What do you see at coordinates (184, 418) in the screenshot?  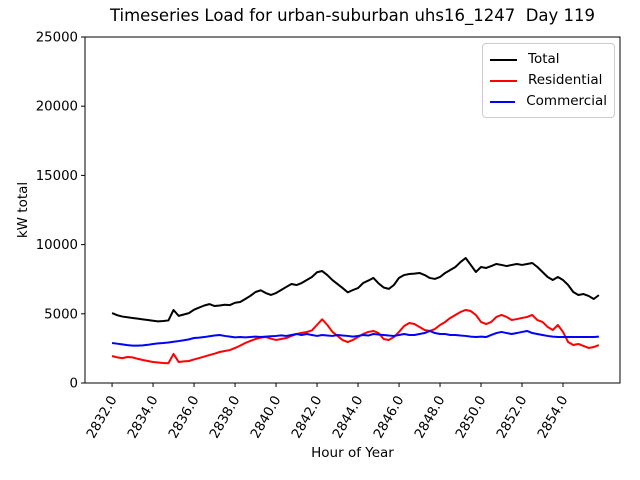 I see `x-tick-label: 2836.0` at bounding box center [184, 418].